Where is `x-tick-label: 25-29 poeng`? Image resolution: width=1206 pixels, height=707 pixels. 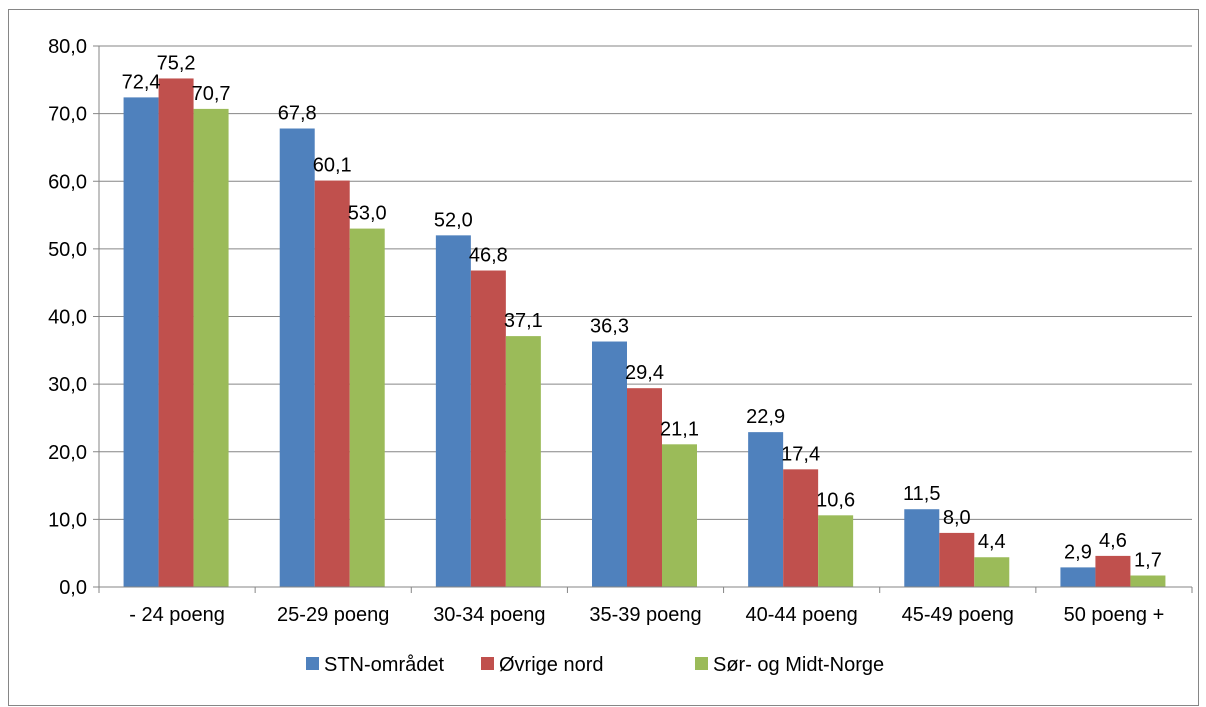 x-tick-label: 25-29 poeng is located at coordinates (333, 615).